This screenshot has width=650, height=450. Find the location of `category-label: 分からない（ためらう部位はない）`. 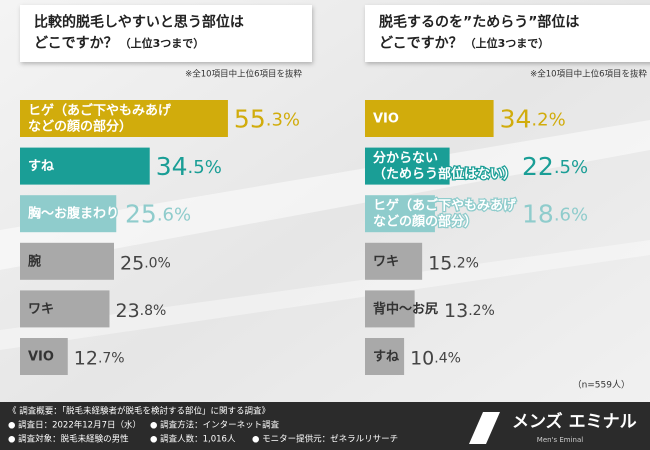

category-label: 分からない（ためらう部位はない） is located at coordinates (444, 166).